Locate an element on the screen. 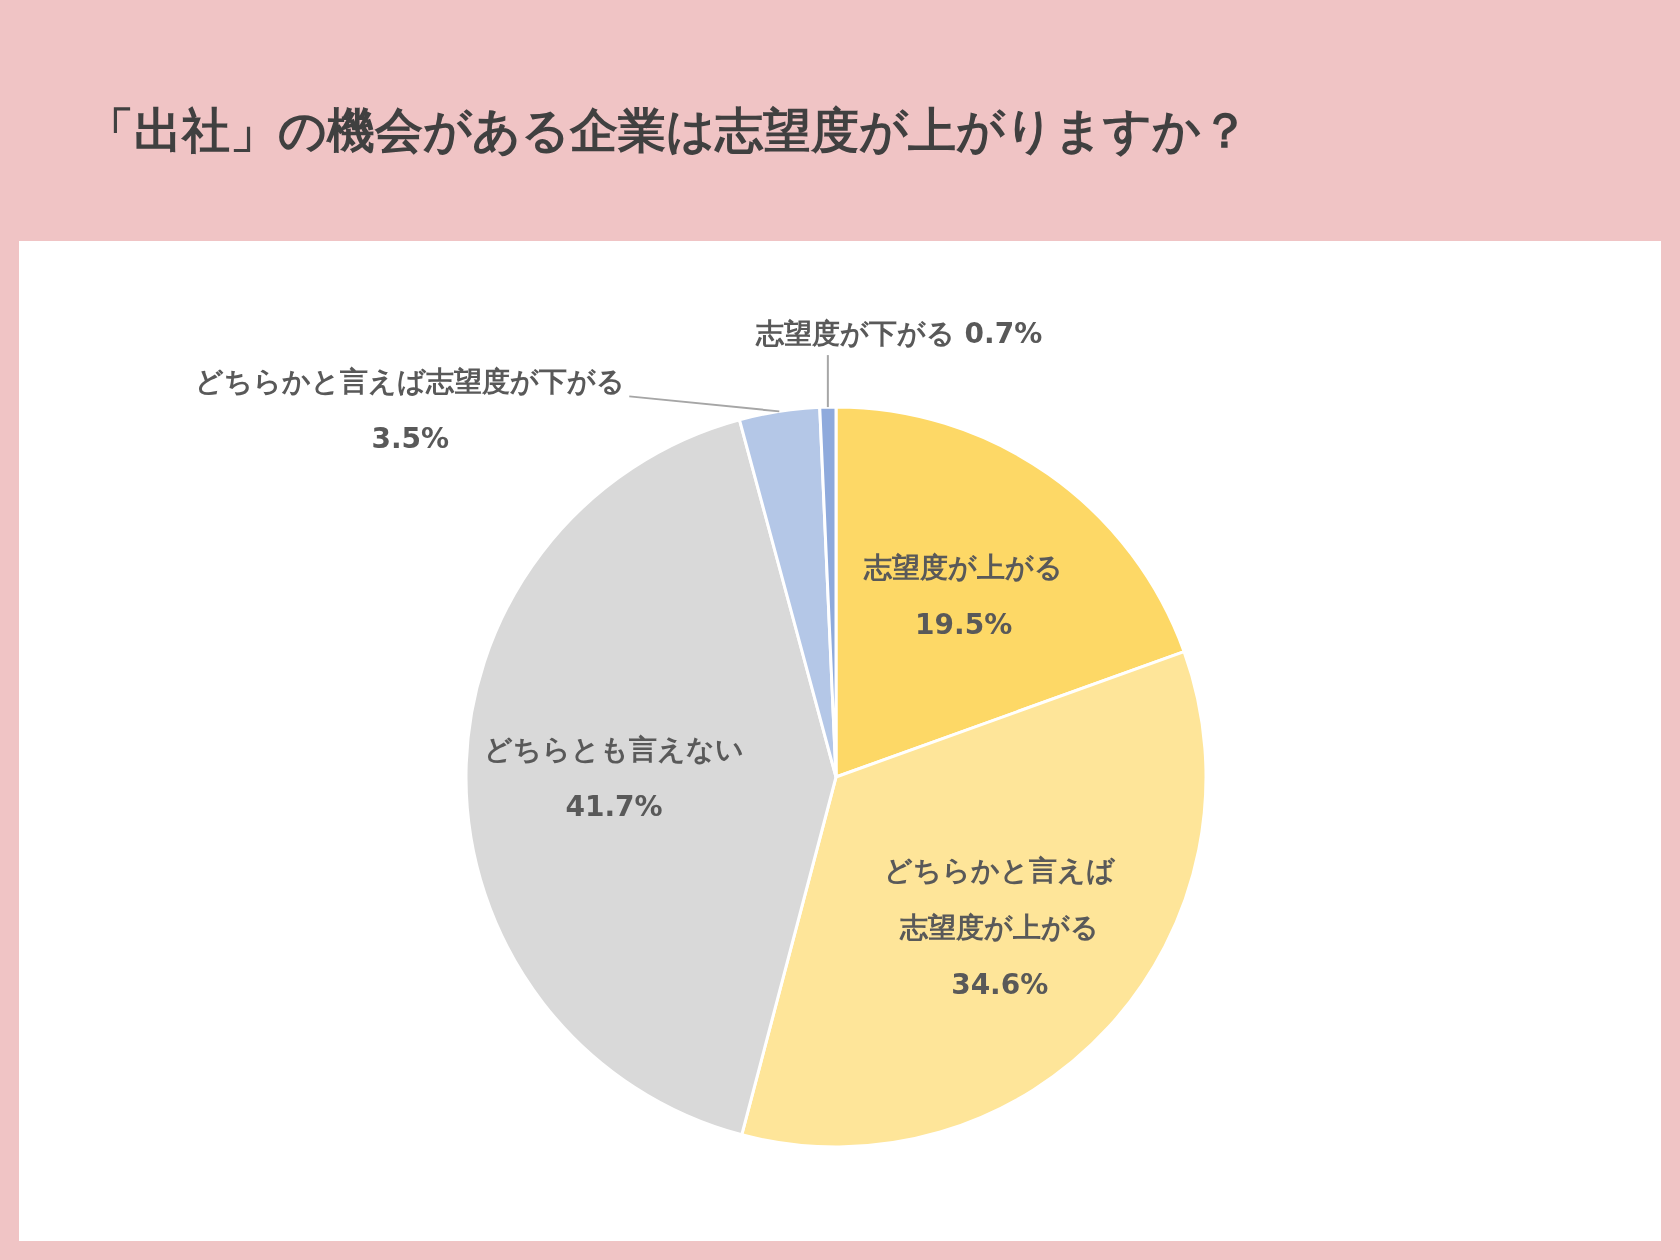 This screenshot has height=1260, width=1680. data-label: 34.6% is located at coordinates (1000, 984).